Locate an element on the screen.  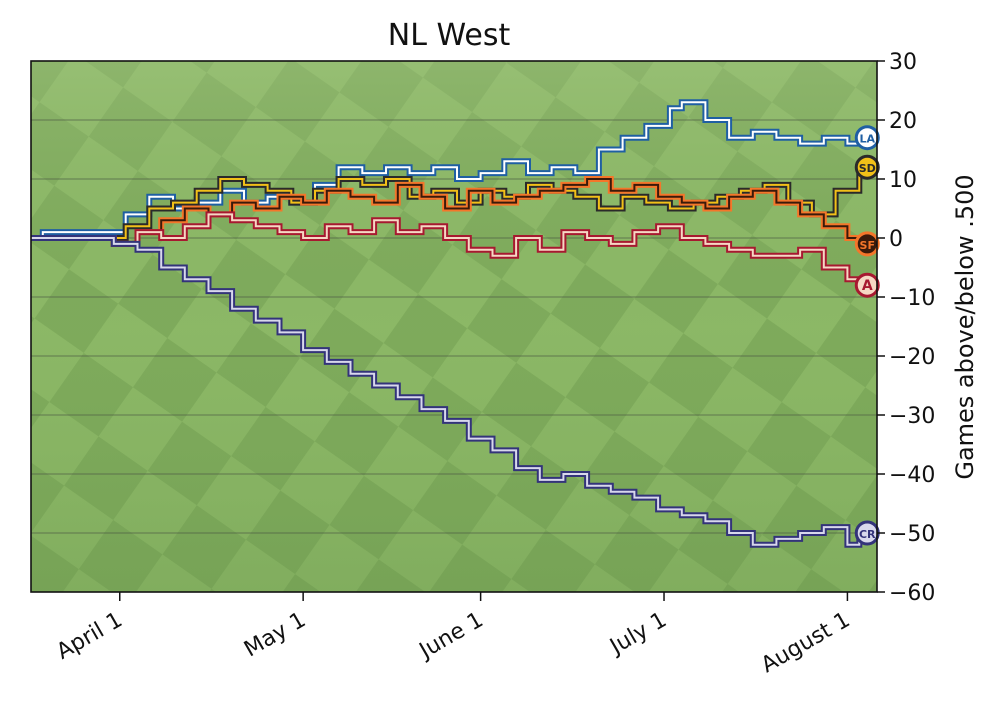
team-logo-la-icon: LA is located at coordinates (867, 138).